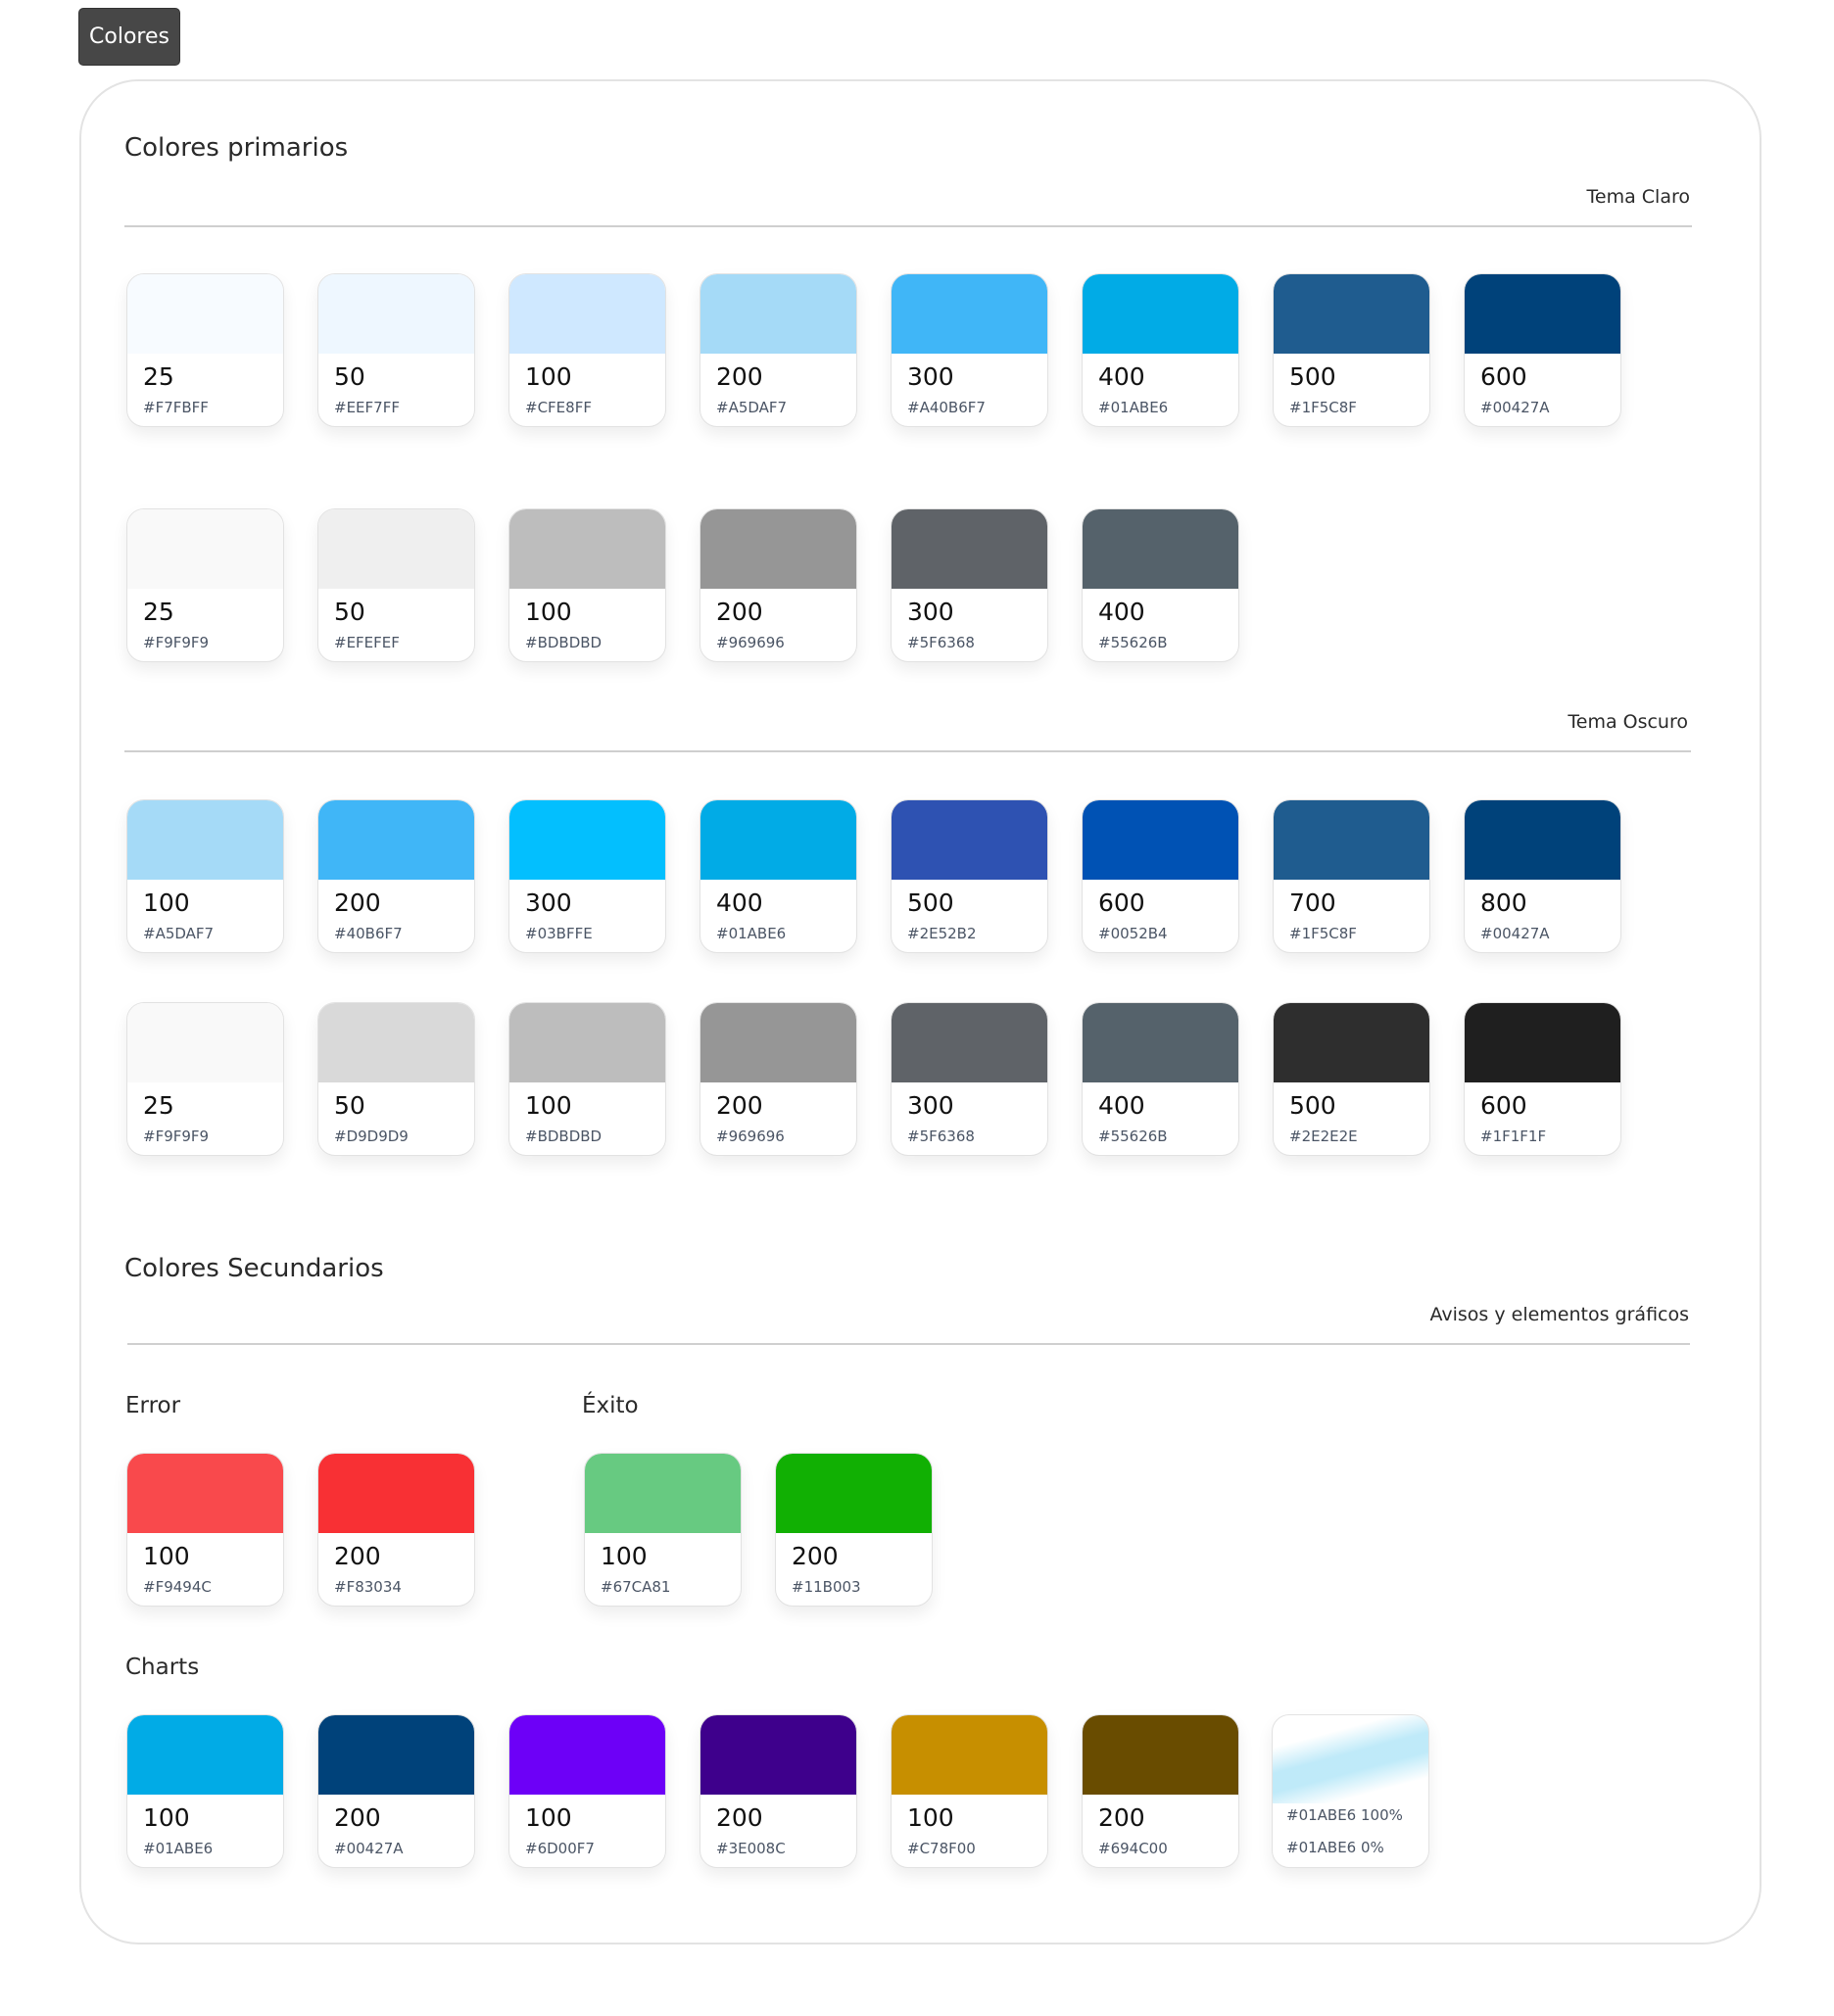 Image resolution: width=1834 pixels, height=2016 pixels. I want to click on hex-code: #694C00, so click(1133, 1848).